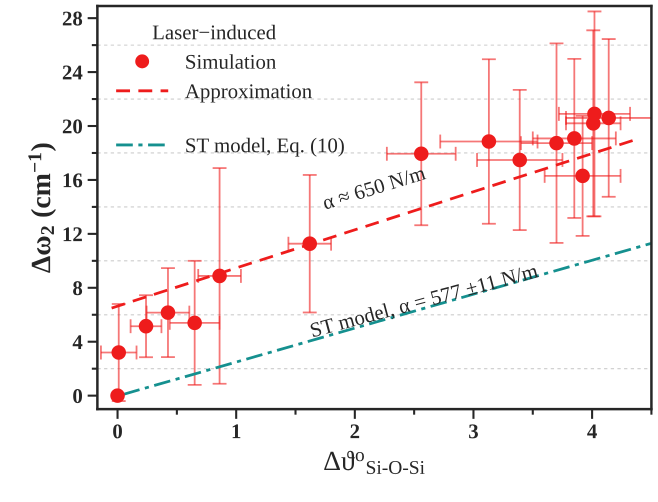 Image resolution: width=658 pixels, height=502 pixels. I want to click on annotation: ST model, α = 577 ±11 N/m, so click(425, 301).